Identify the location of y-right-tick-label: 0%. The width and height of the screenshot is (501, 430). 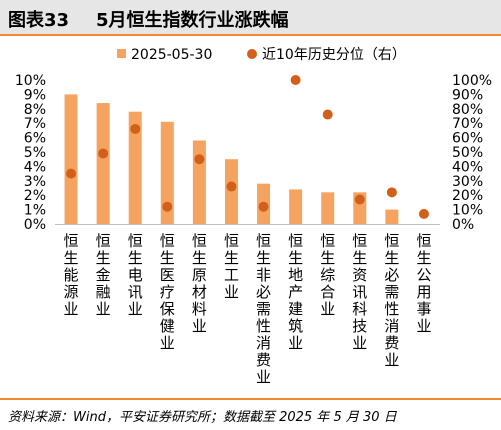
(463, 225).